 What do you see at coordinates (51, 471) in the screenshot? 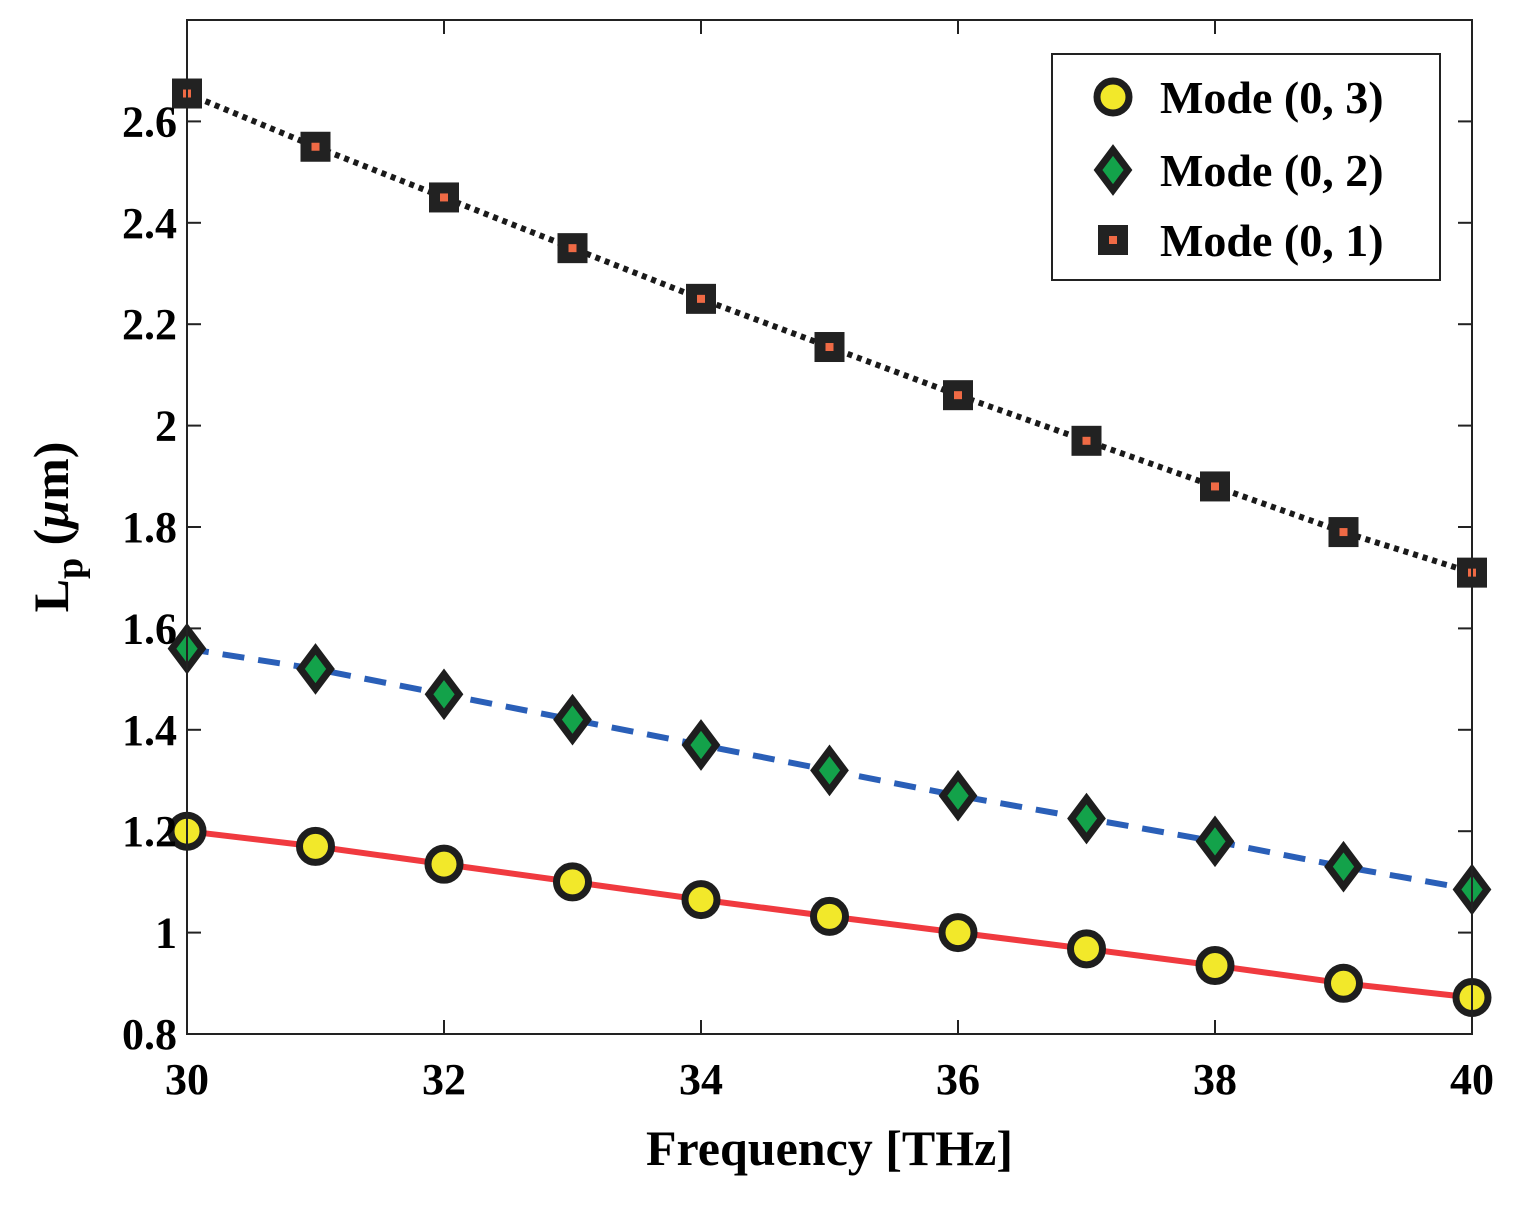
I see `y-axis-label-unit-rest: m)` at bounding box center [51, 471].